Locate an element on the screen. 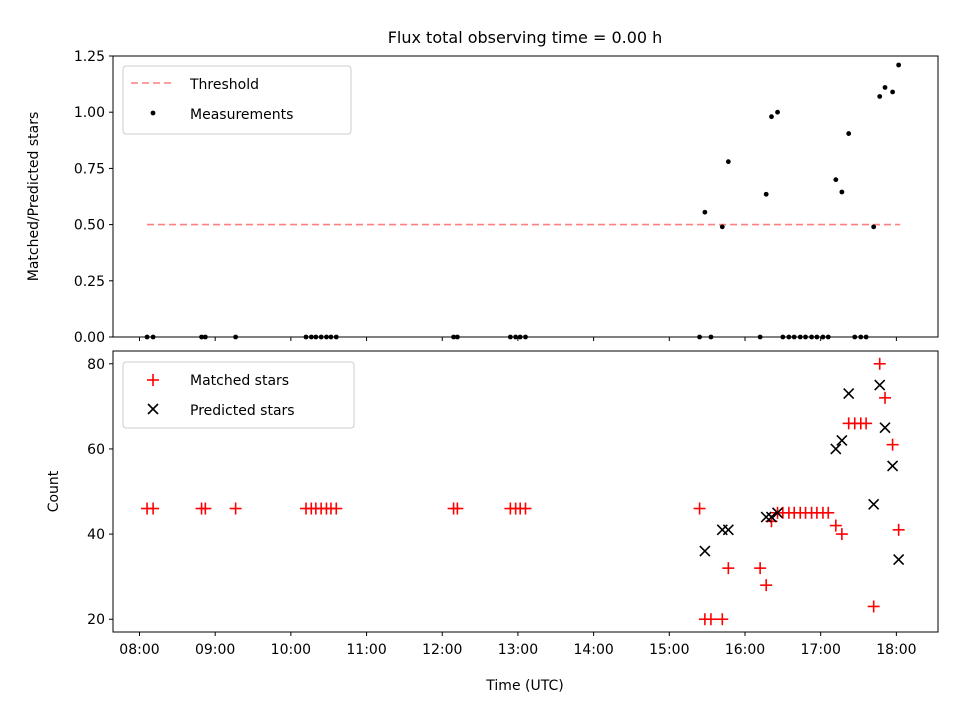 The image size is (960, 720). x-tick-label: 12:00 is located at coordinates (442, 650).